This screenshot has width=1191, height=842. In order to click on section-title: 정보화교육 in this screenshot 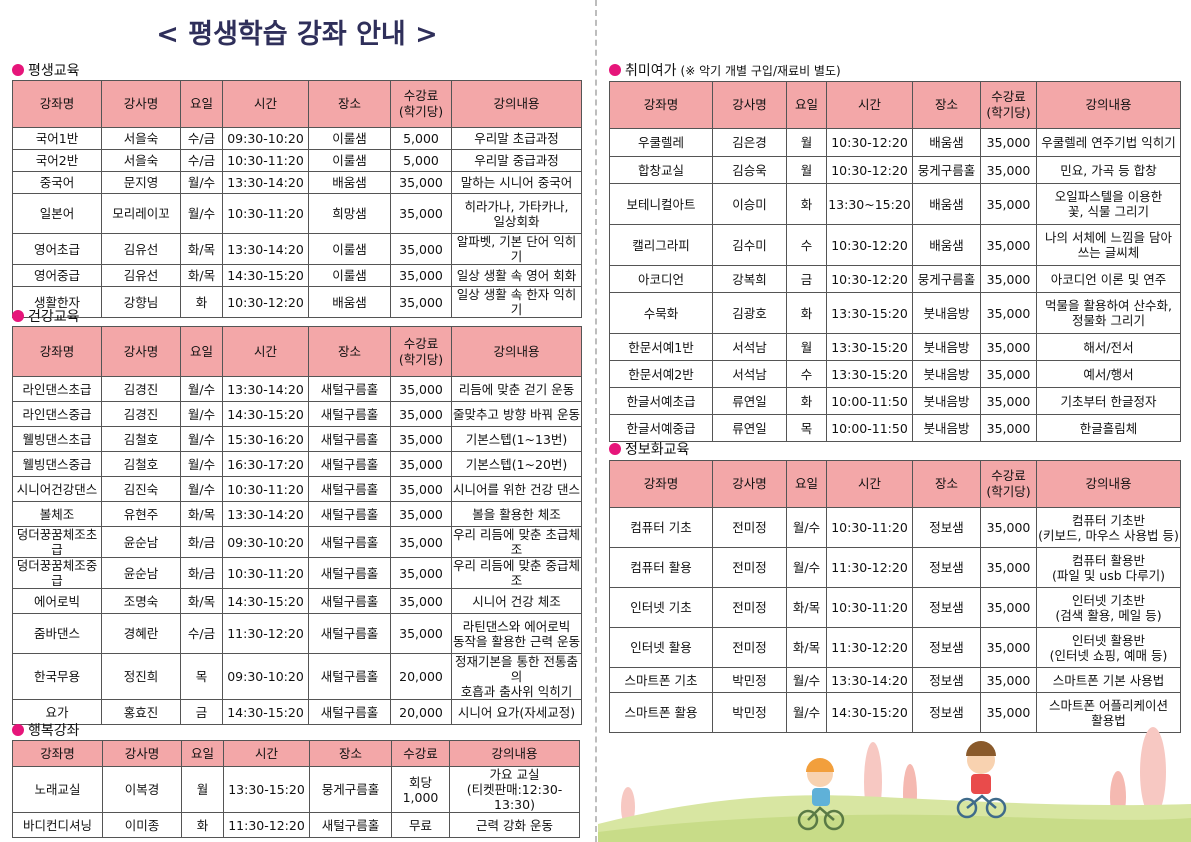, I will do `click(657, 450)`.